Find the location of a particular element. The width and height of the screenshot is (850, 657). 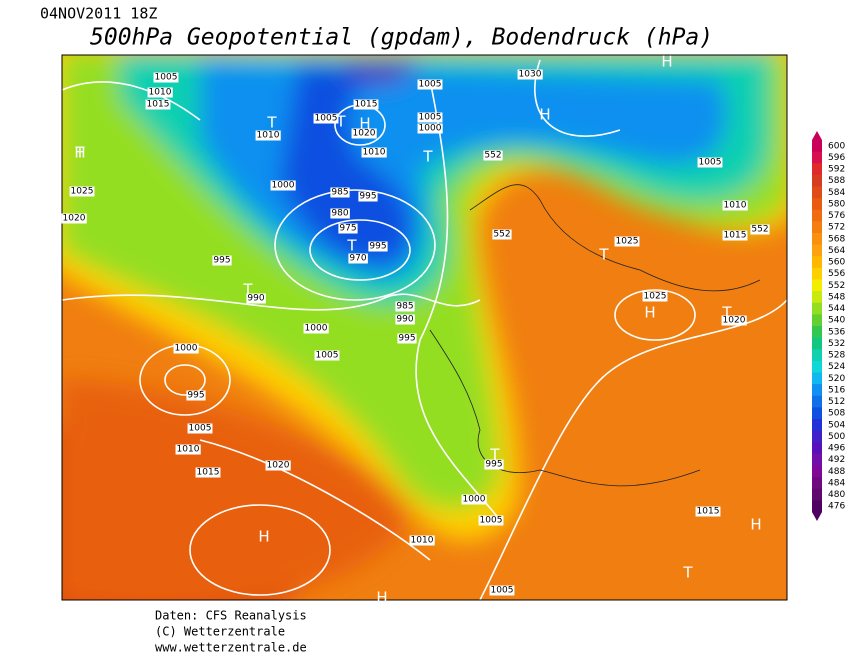

isobar-label: 1030 is located at coordinates (530, 75).